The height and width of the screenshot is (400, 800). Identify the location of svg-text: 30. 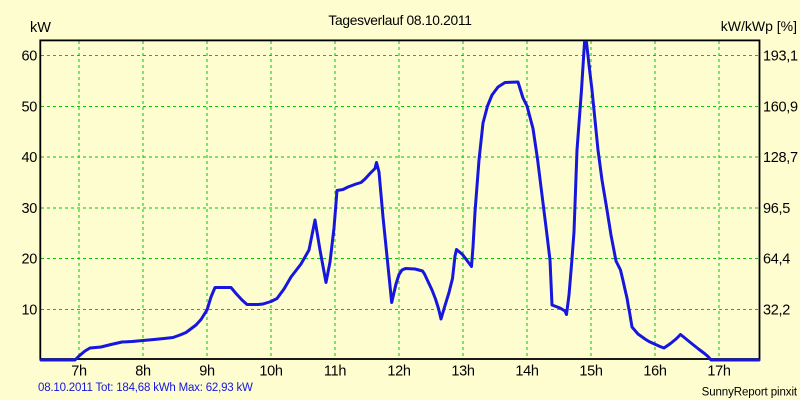
(29, 209).